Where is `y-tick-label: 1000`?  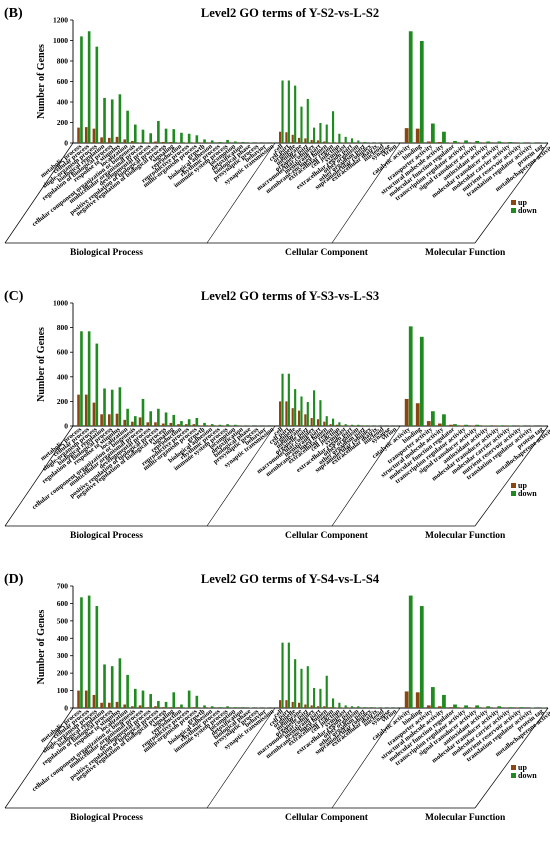
y-tick-label: 1000 is located at coordinates (60, 303).